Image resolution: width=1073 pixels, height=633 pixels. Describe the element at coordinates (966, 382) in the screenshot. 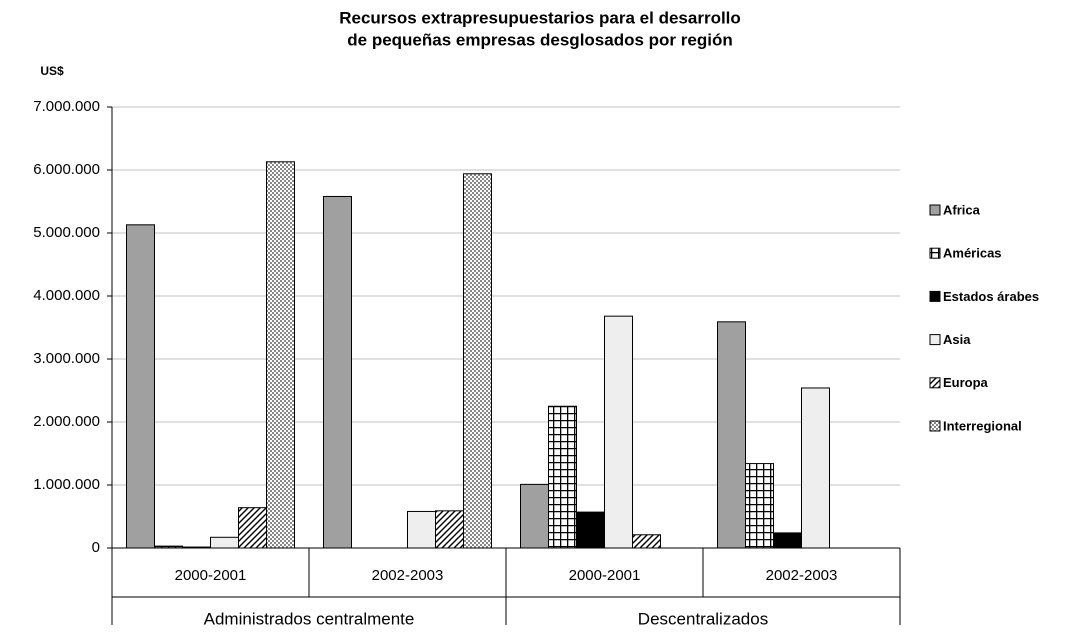

I see `legend-label: Europa` at that location.